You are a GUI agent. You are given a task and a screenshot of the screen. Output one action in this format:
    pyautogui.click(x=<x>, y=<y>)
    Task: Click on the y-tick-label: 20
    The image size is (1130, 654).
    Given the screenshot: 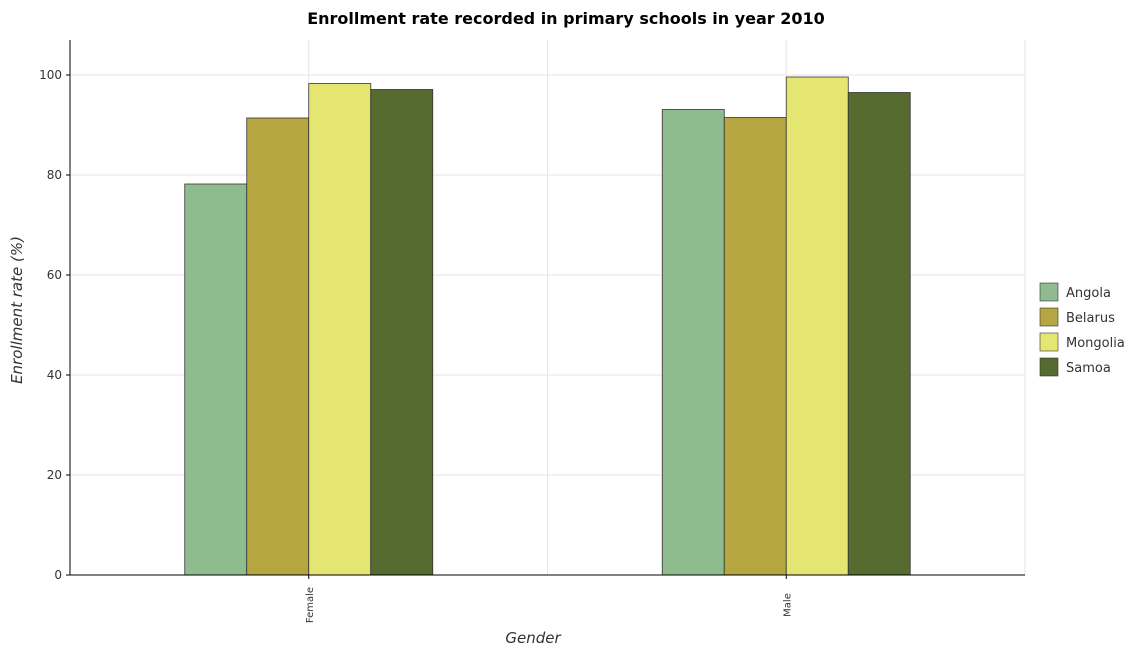 What is the action you would take?
    pyautogui.click(x=54, y=475)
    